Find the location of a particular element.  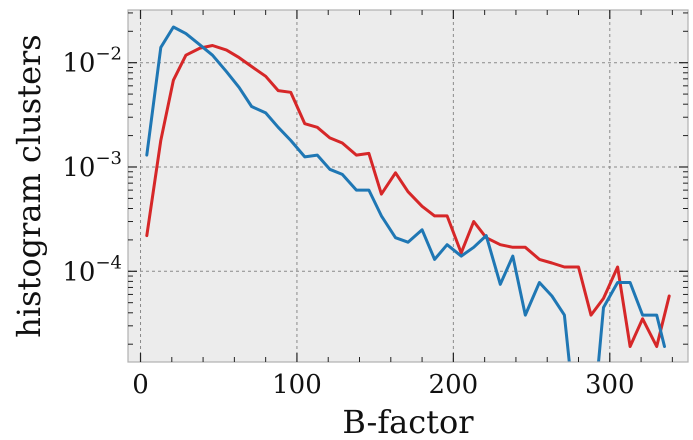

y-tick-label: 10⁻² is located at coordinates (92, 61).